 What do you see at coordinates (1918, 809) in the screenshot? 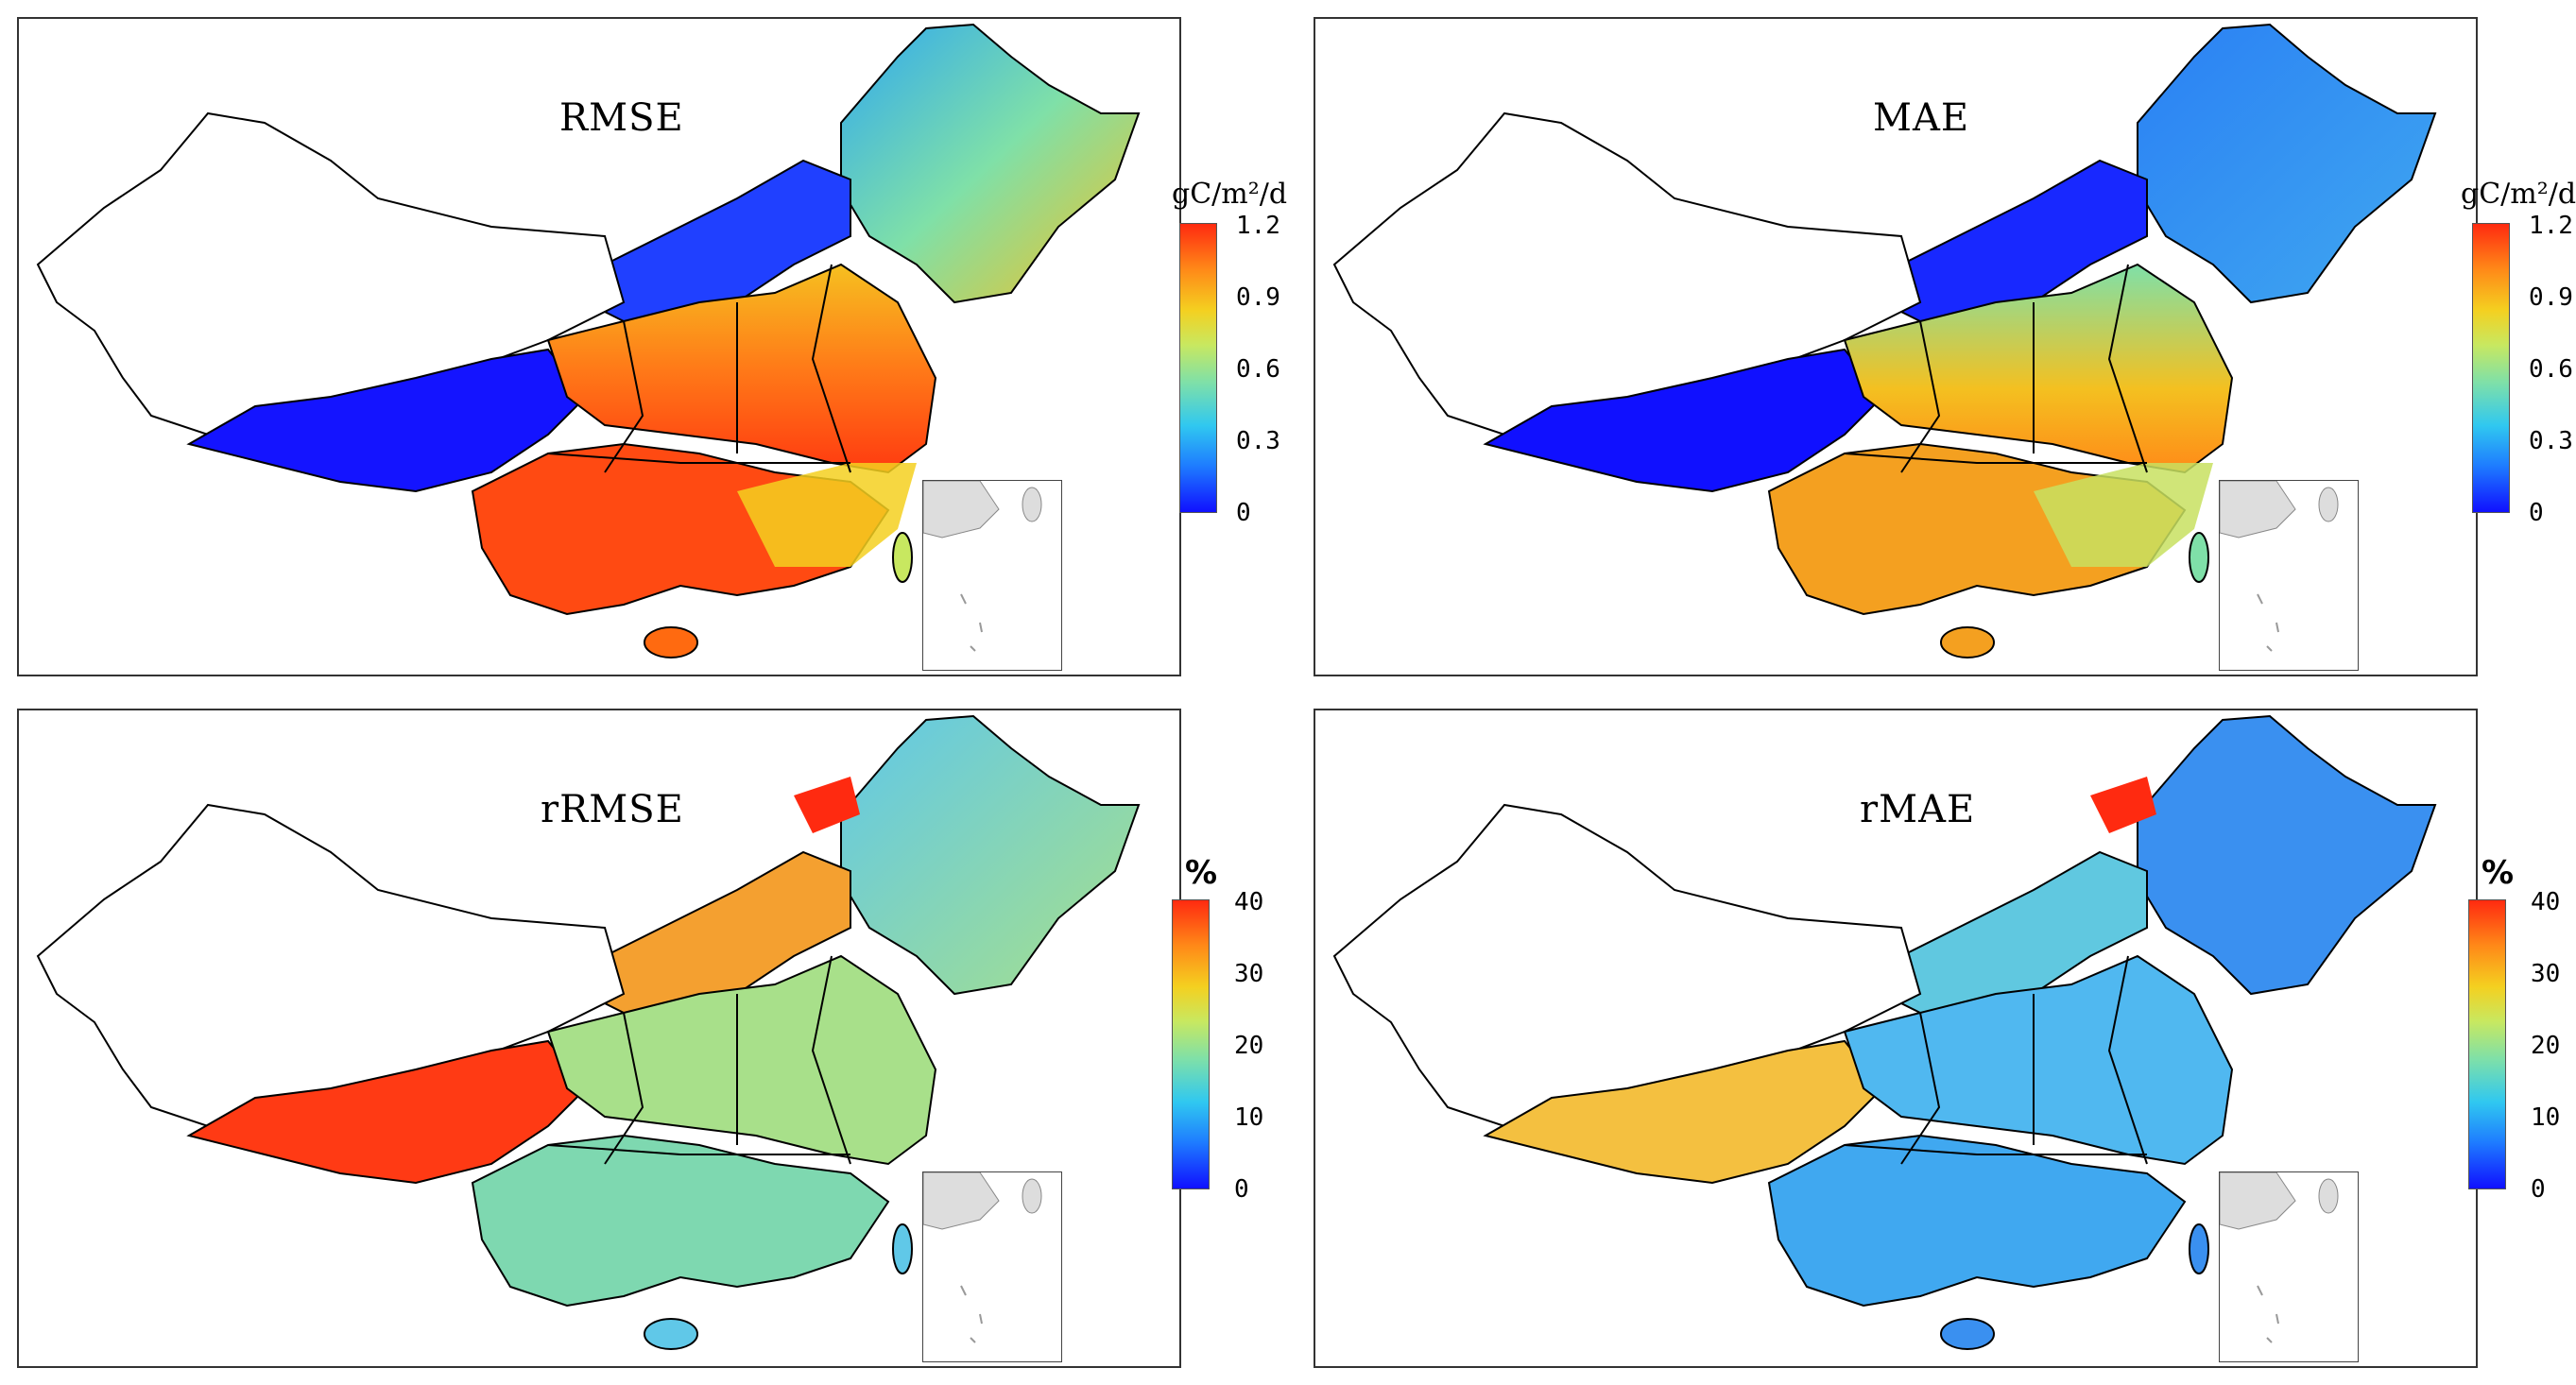
I see `panel-title: rMAE` at bounding box center [1918, 809].